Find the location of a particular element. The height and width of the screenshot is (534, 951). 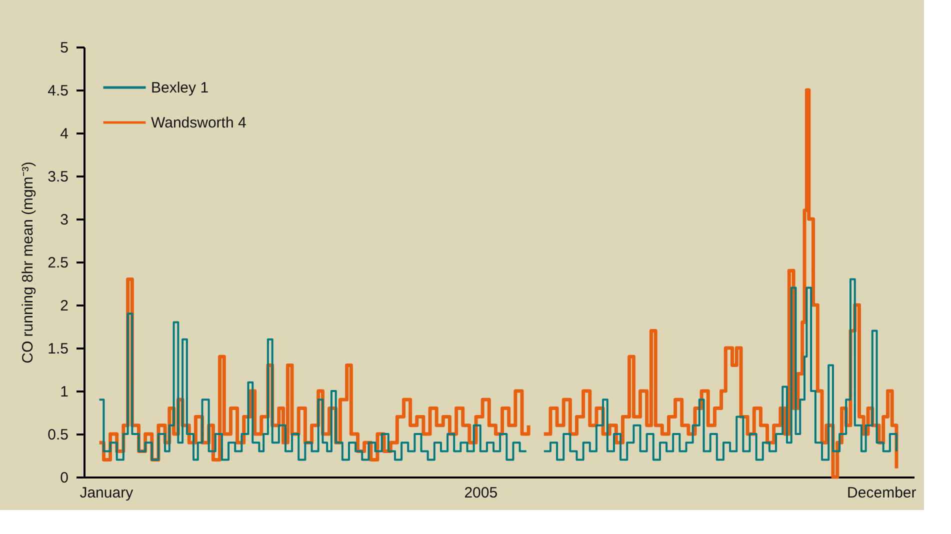

y-tick-label: 2.5 is located at coordinates (58, 263).